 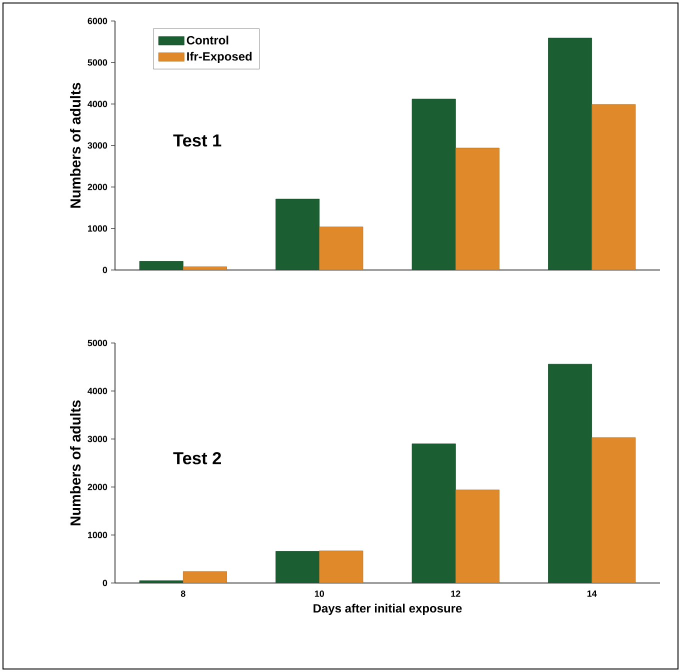 What do you see at coordinates (207, 40) in the screenshot?
I see `legend-label: Control` at bounding box center [207, 40].